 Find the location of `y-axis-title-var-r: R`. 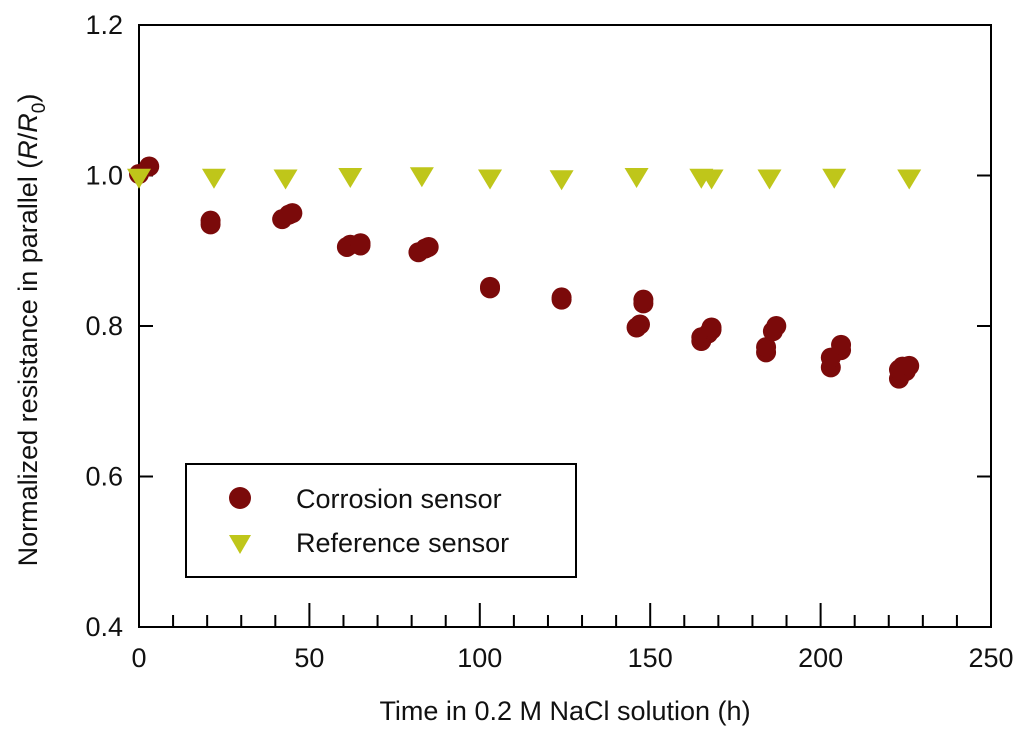

y-axis-title-var-r: R is located at coordinates (28, 150).